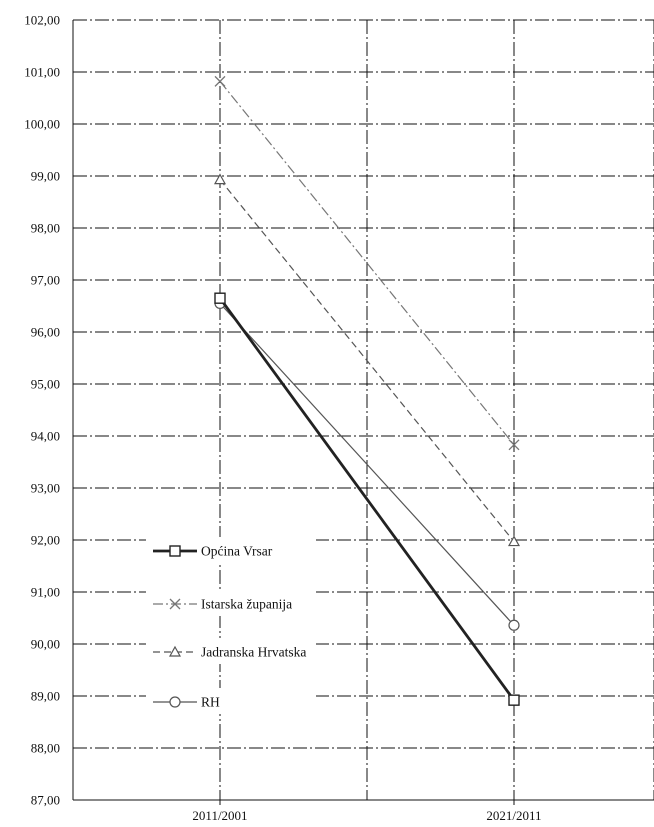 The image size is (654, 827). I want to click on legend-label: Jadranska Hrvatska, so click(253, 652).